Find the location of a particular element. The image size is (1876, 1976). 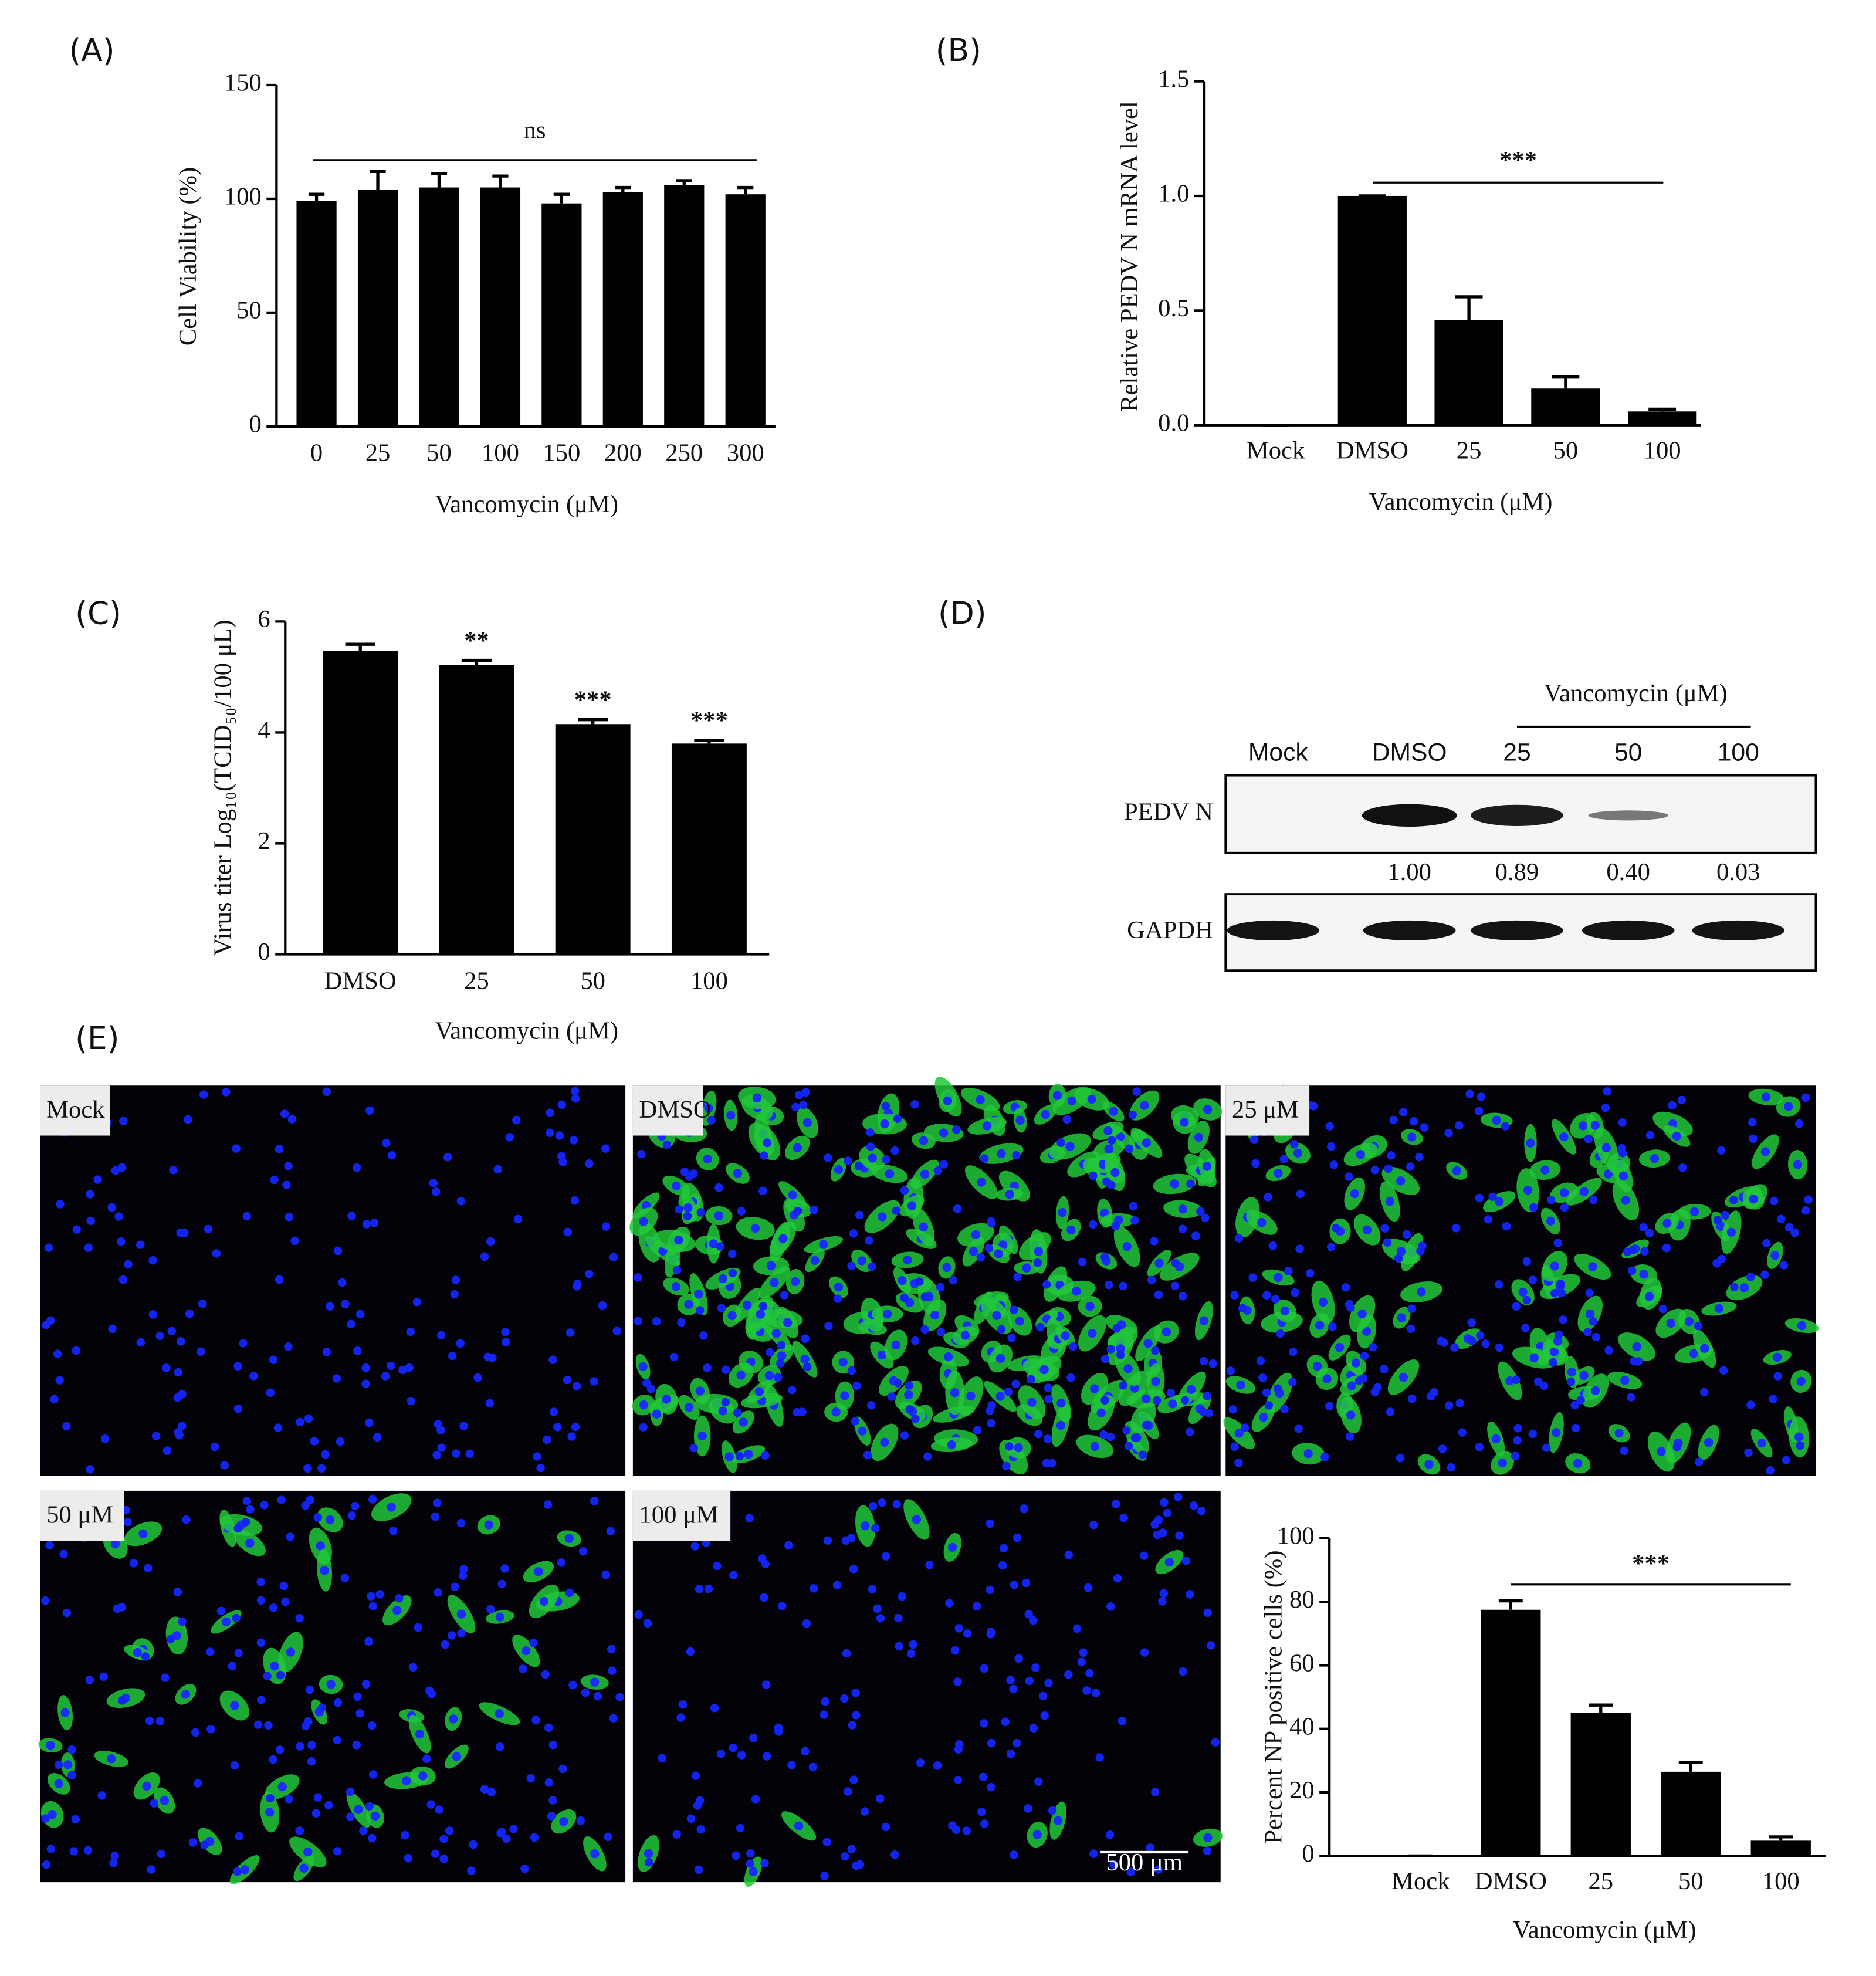

x-tick-label: 100 is located at coordinates (1781, 1881).